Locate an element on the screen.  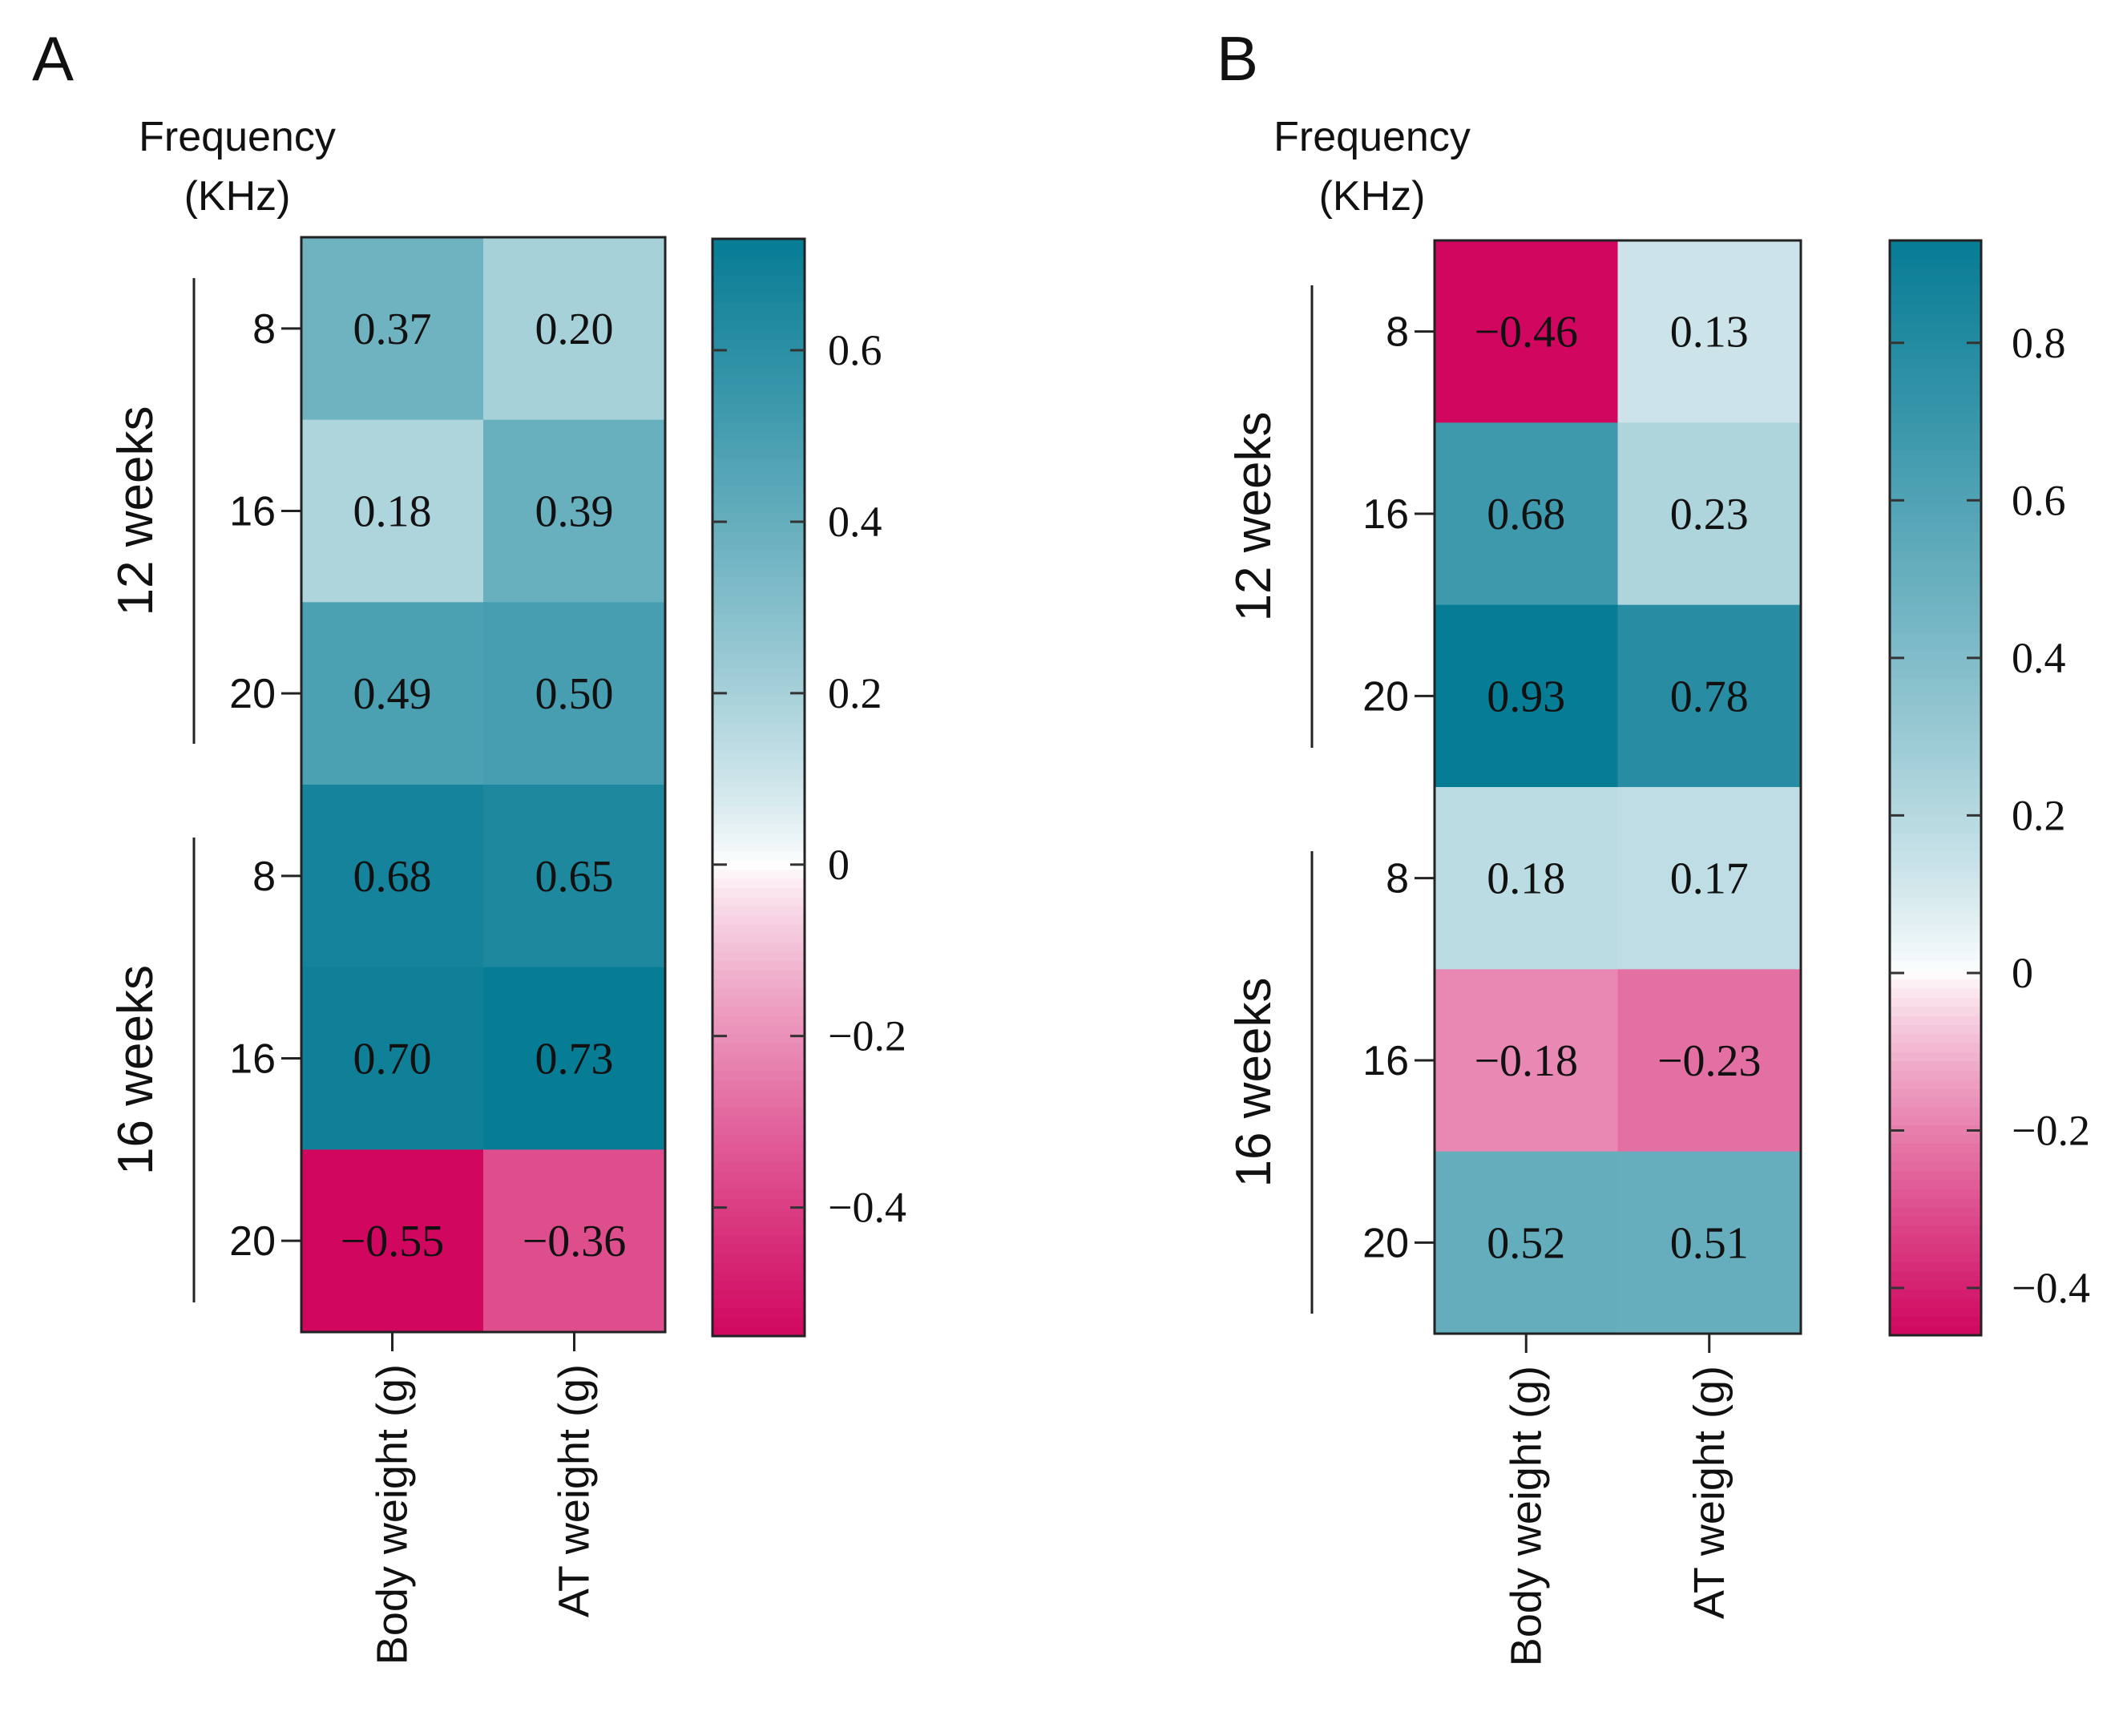
cell-value-label: 0.68 is located at coordinates (392, 877).